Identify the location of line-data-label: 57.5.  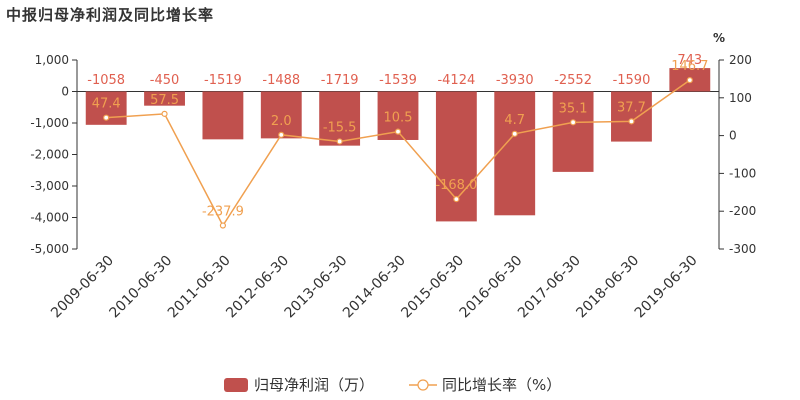
(164, 100).